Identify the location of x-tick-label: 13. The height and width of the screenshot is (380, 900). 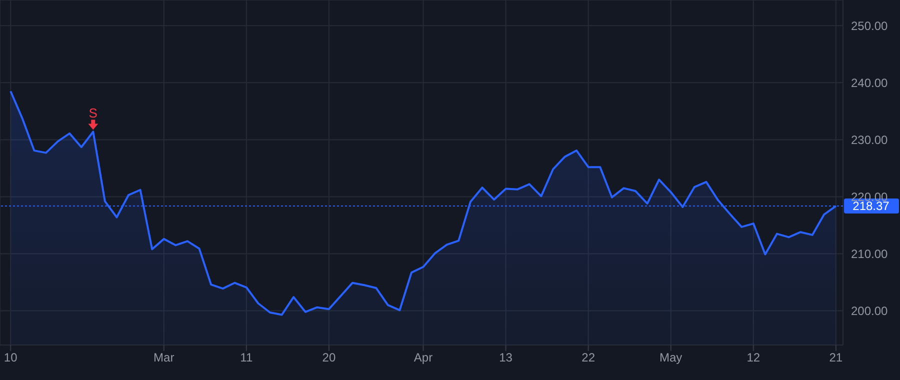
(506, 357).